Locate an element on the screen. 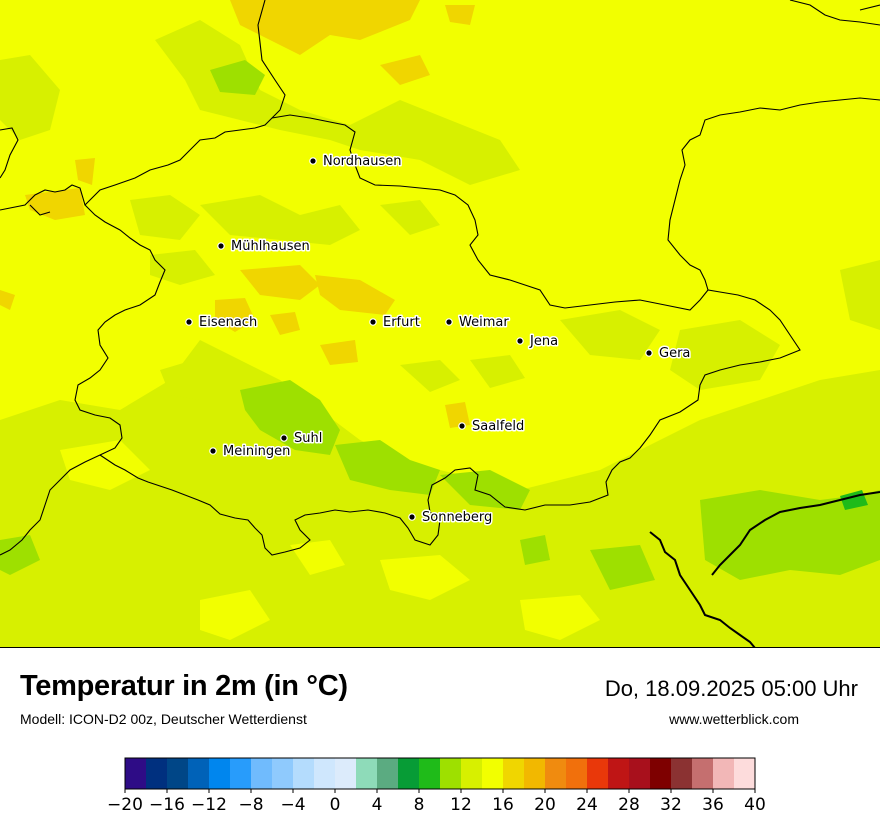 The width and height of the screenshot is (880, 835). legend-tick-label: 16 is located at coordinates (503, 805).